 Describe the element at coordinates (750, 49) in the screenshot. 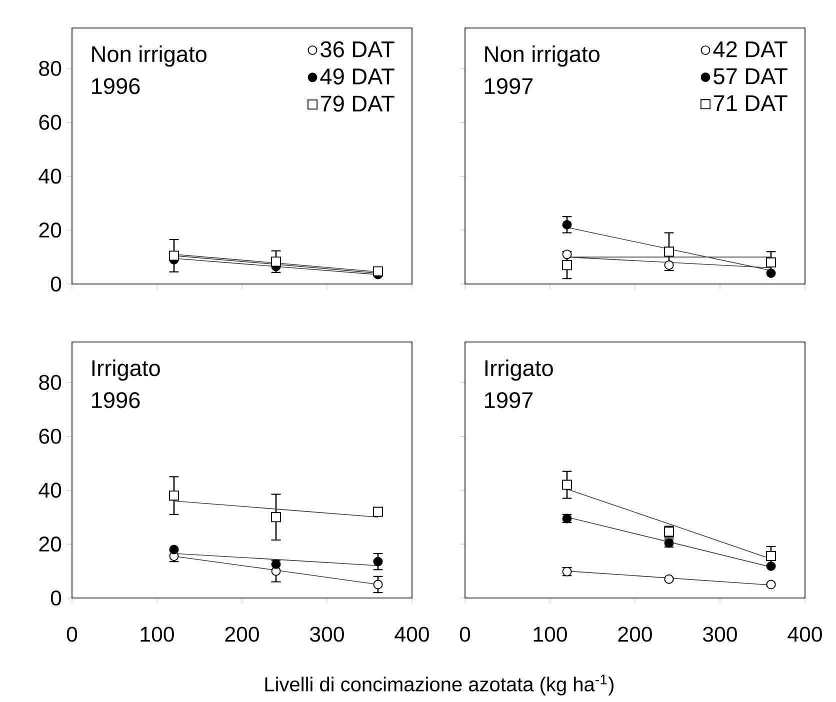

I see `legend-label: 42 DAT` at that location.